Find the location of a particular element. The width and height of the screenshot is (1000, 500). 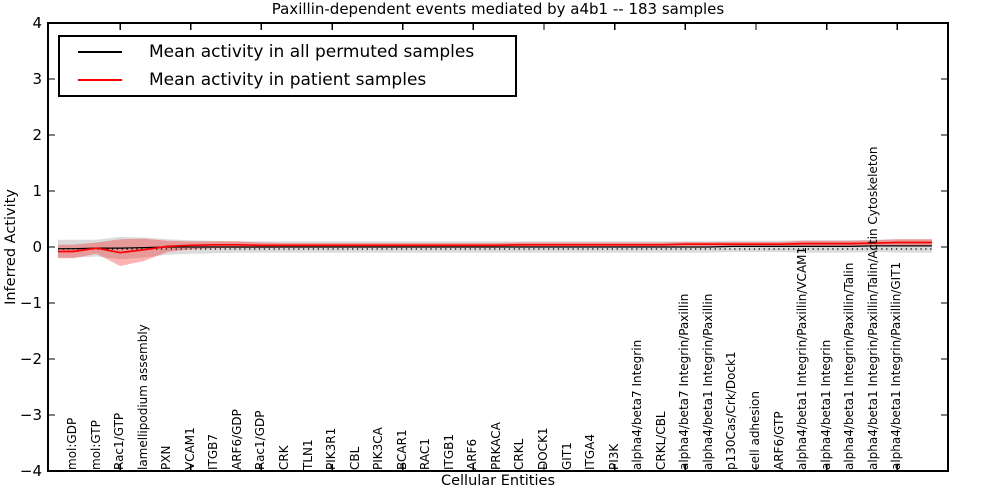

legend-row-permuted: Mean activity in all permuted samples is located at coordinates (287, 52).